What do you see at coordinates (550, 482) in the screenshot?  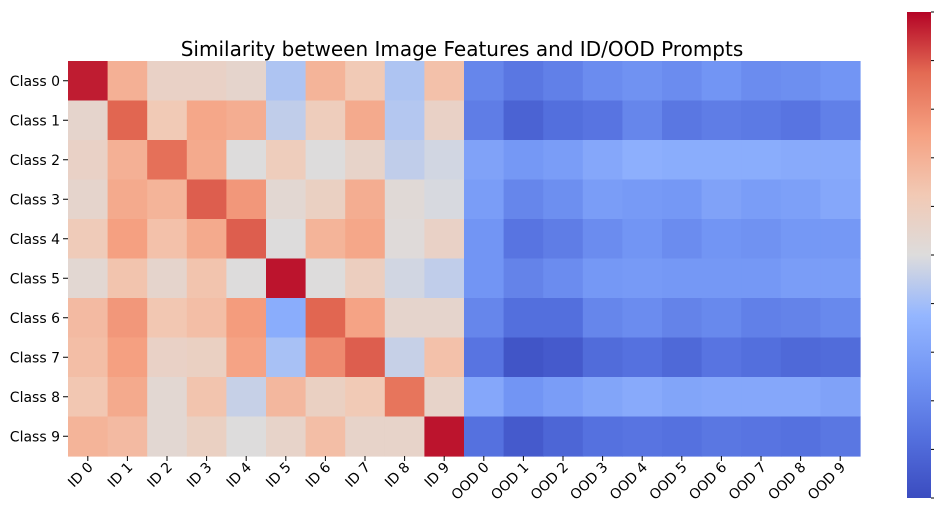 I see `column-tick-label: OOD 2` at bounding box center [550, 482].